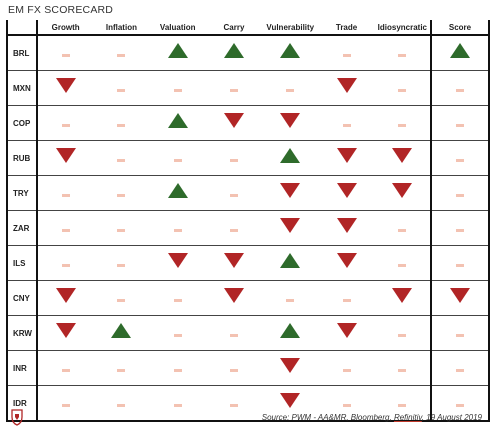 The image size is (500, 435). Describe the element at coordinates (22, 228) in the screenshot. I see `currency-label: ZAR` at that location.